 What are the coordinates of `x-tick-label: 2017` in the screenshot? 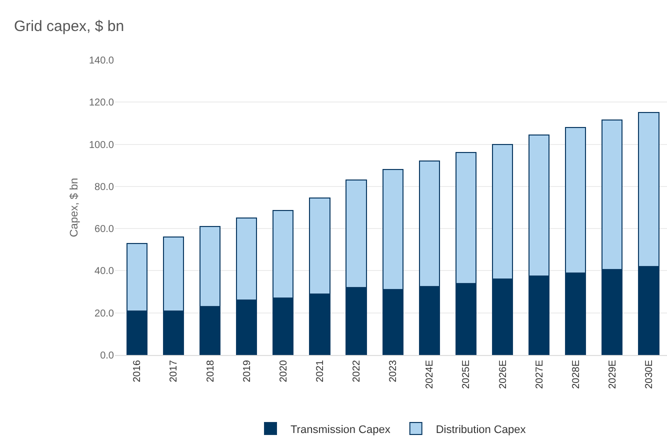 It's located at (174, 371).